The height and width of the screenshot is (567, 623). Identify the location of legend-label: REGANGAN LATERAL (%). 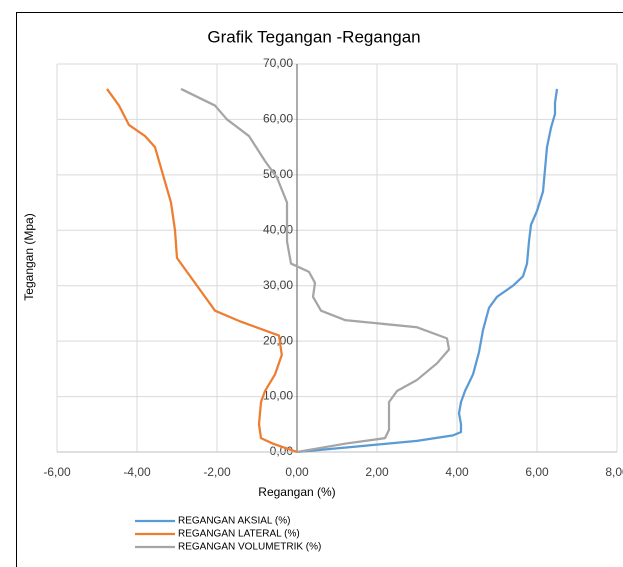
(239, 534).